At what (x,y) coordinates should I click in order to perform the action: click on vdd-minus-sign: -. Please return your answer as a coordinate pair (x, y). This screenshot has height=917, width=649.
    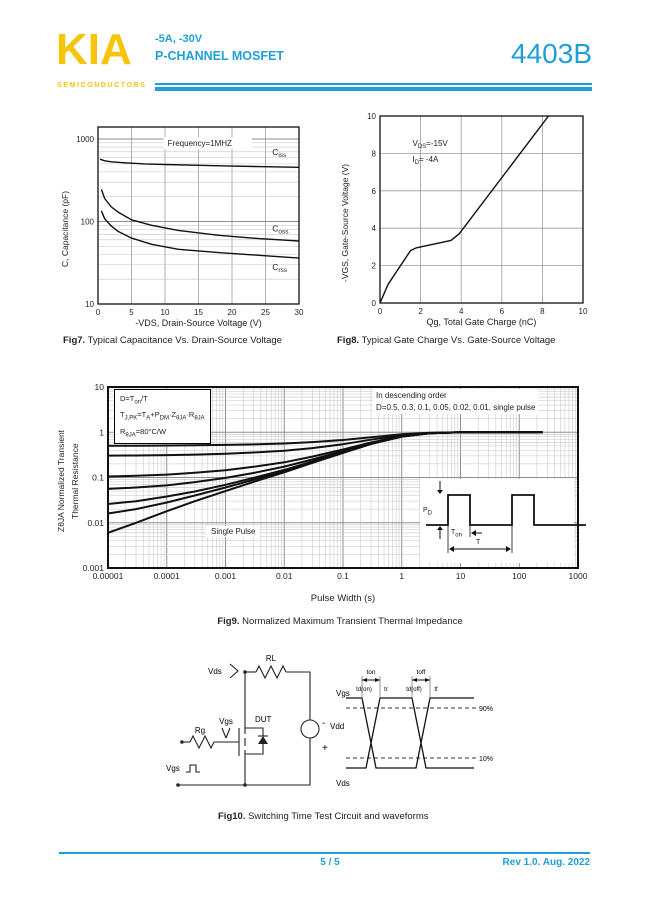
    Looking at the image, I should click on (323, 723).